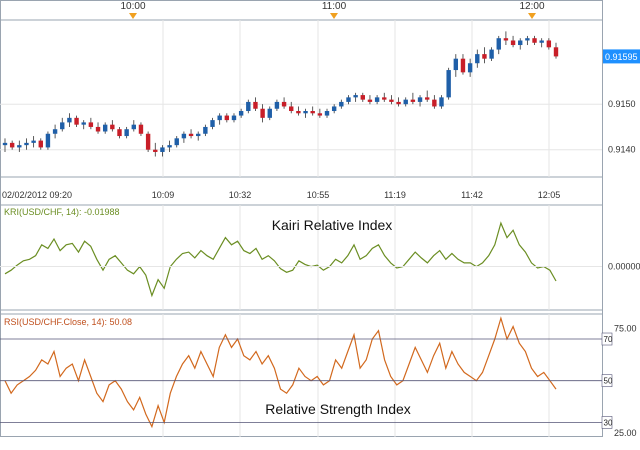 This screenshot has width=640, height=450. I want to click on rsi-reference-label: 50, so click(608, 381).